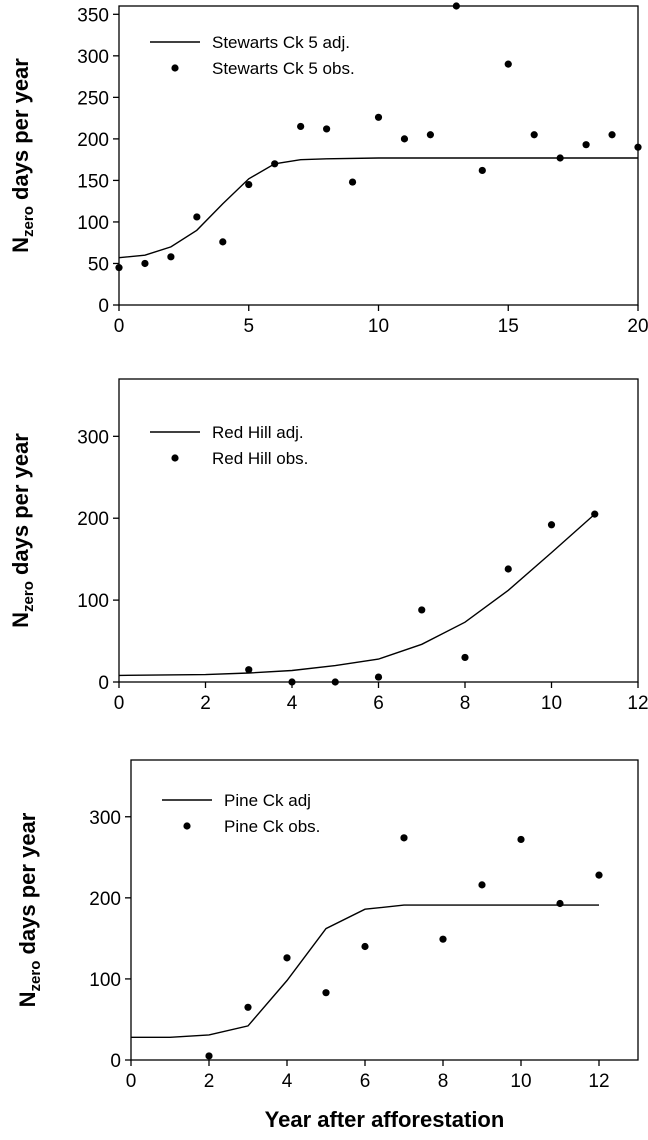 The height and width of the screenshot is (1140, 648). Describe the element at coordinates (385, 1119) in the screenshot. I see `x-axis-label: Year after afforestation` at that location.